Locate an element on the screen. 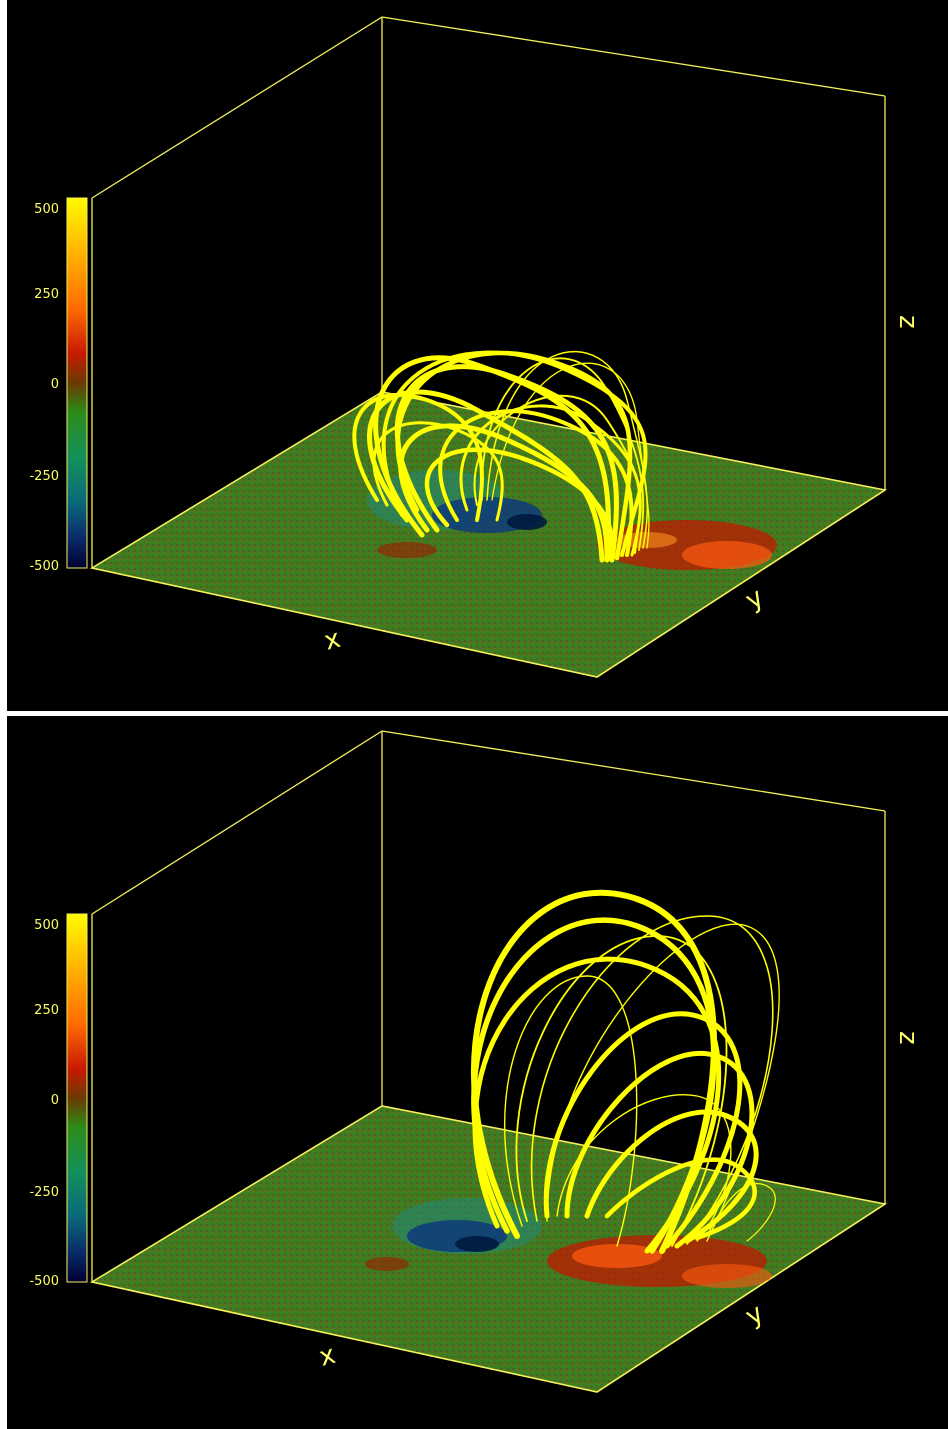  positive-region-east is located at coordinates (727, 1276).